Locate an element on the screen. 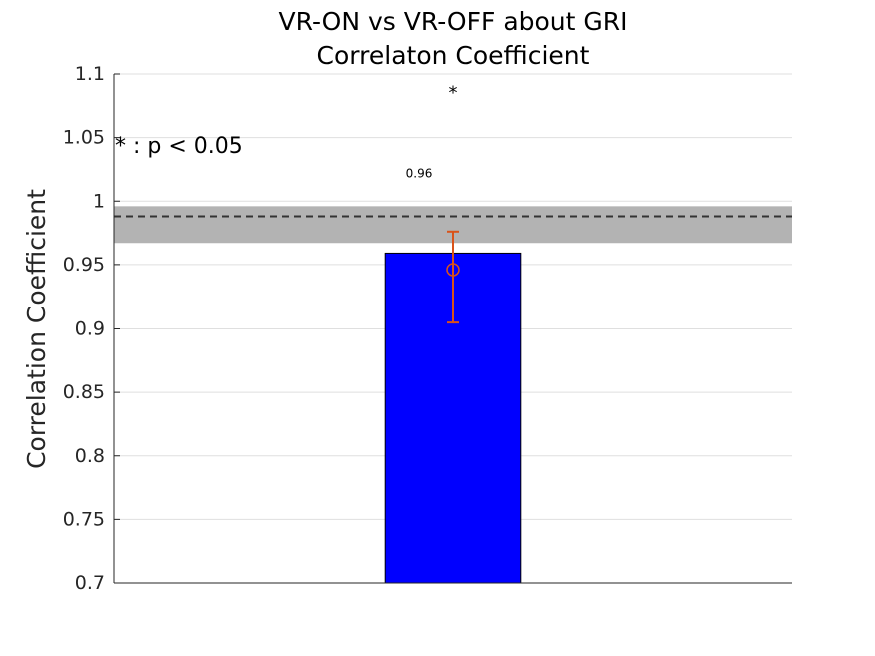  y-tick-labels: 0.7 0.75 0.8 0.85 0.9 0.95 1 1.05 1.1 is located at coordinates (84, 328).